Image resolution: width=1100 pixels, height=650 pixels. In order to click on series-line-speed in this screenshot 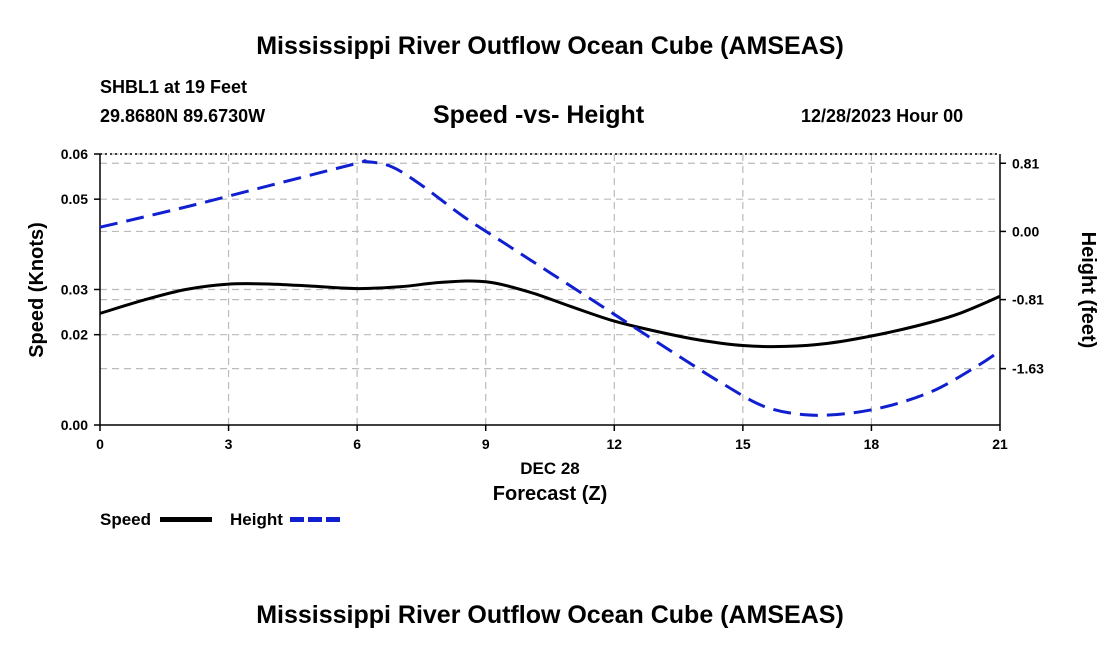, I will do `click(550, 314)`.